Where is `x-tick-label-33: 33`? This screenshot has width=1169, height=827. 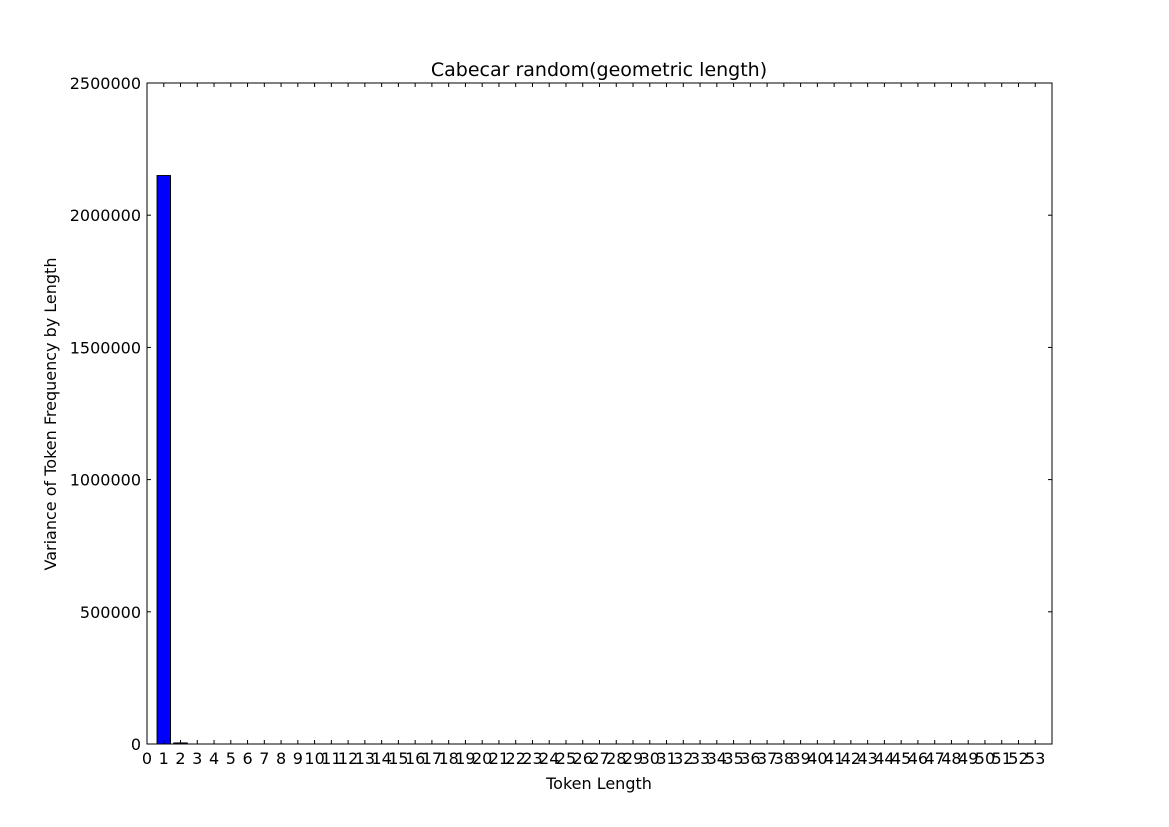 x-tick-label-33: 33 is located at coordinates (700, 758).